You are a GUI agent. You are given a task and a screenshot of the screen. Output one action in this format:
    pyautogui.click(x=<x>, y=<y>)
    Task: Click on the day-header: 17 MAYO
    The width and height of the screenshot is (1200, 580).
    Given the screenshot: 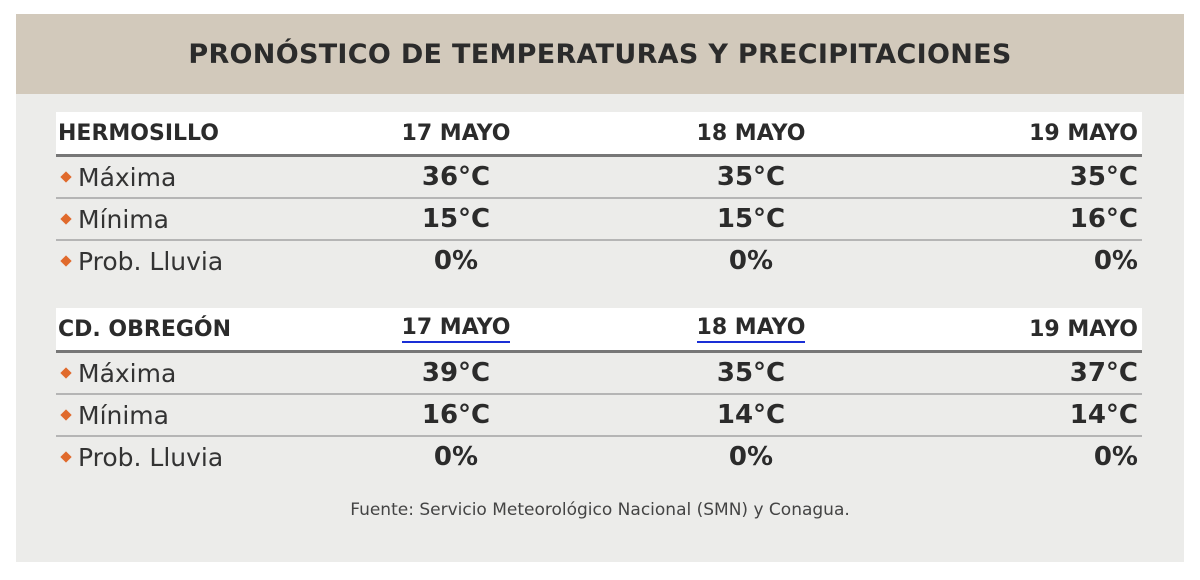 What is the action you would take?
    pyautogui.click(x=456, y=133)
    